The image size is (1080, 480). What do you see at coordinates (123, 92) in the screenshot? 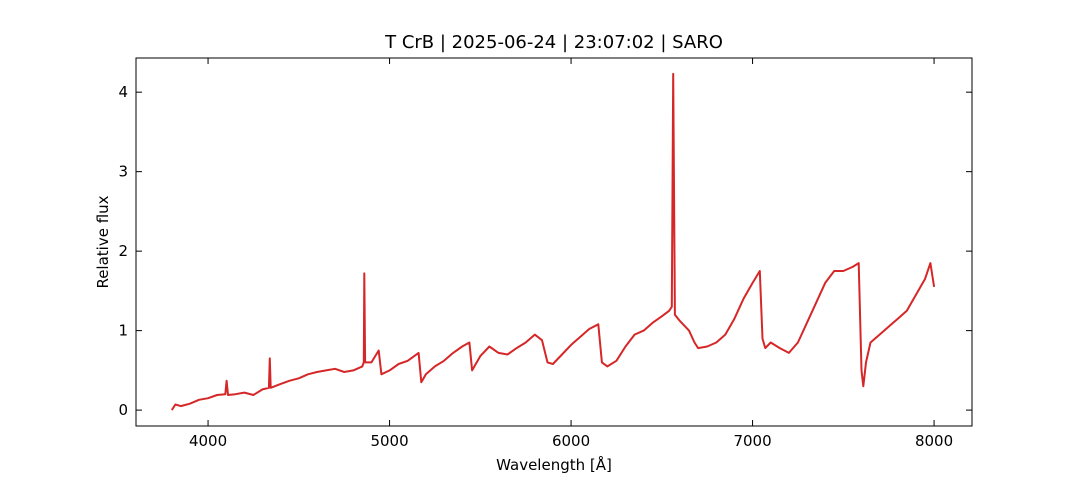
I see `y-tick-label: 4` at bounding box center [123, 92].